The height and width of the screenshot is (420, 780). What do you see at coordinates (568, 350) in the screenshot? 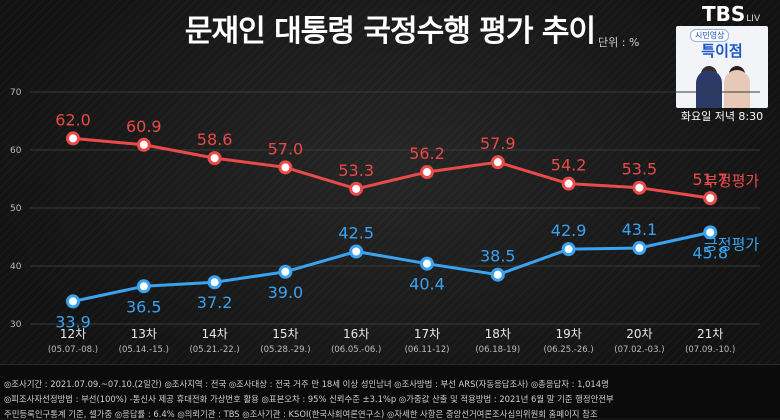
I see `x-tick-sublabel: (06.25.-26.)` at bounding box center [568, 350].